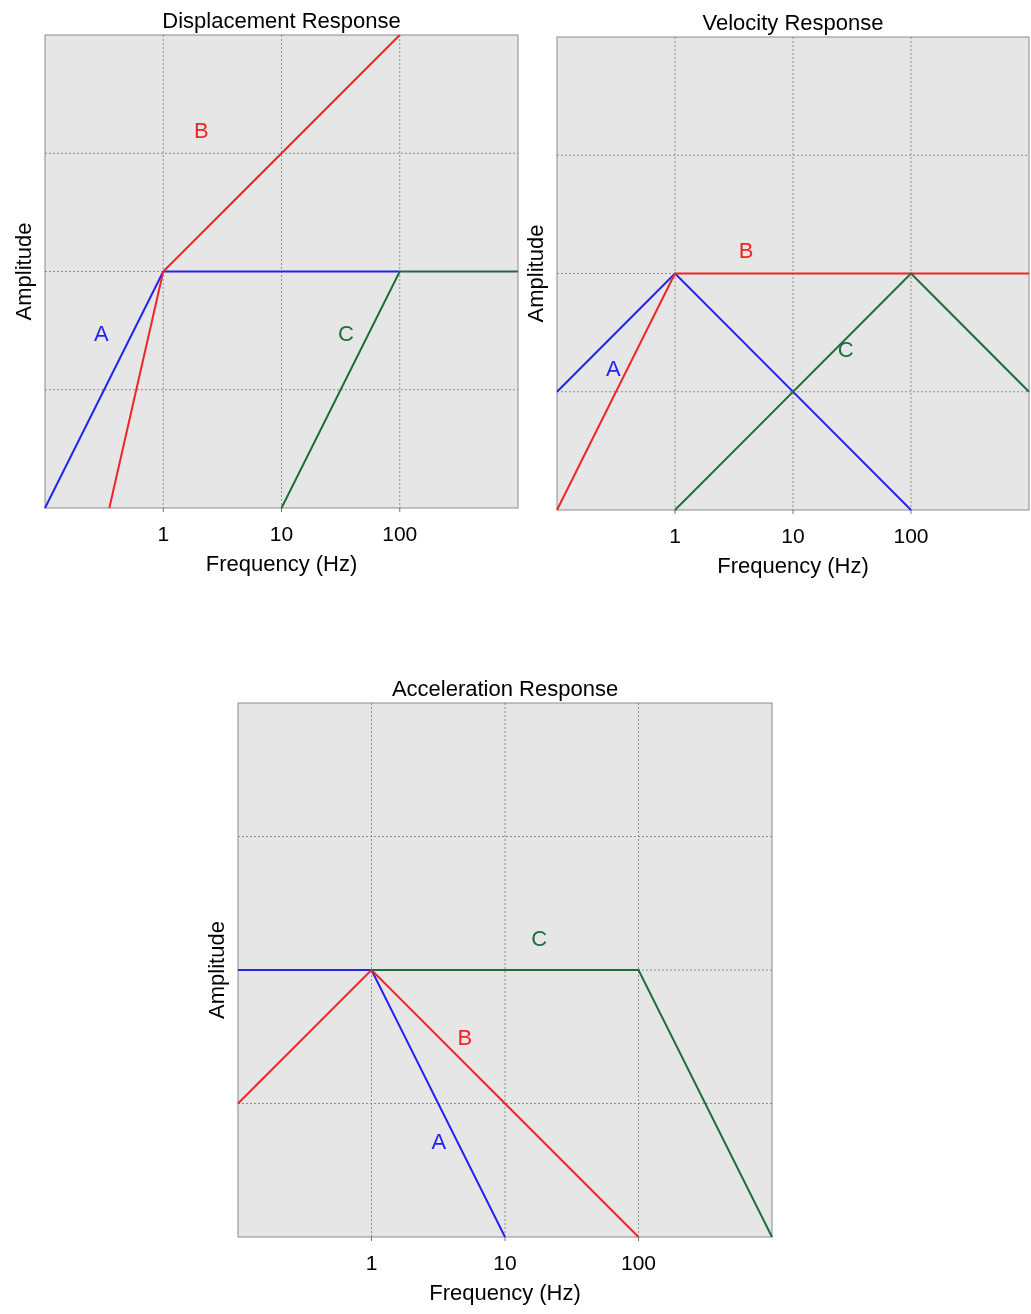  I want to click on chart-title: Velocity Response, so click(793, 22).